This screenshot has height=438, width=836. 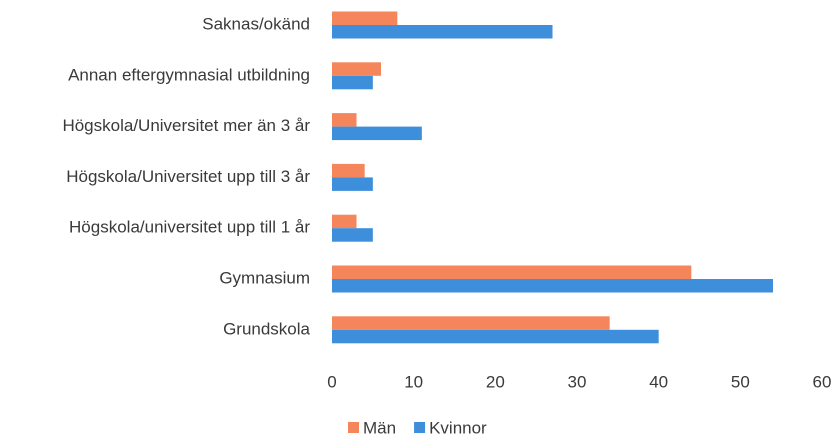 What do you see at coordinates (577, 381) in the screenshot?
I see `x-tick-label: 30` at bounding box center [577, 381].